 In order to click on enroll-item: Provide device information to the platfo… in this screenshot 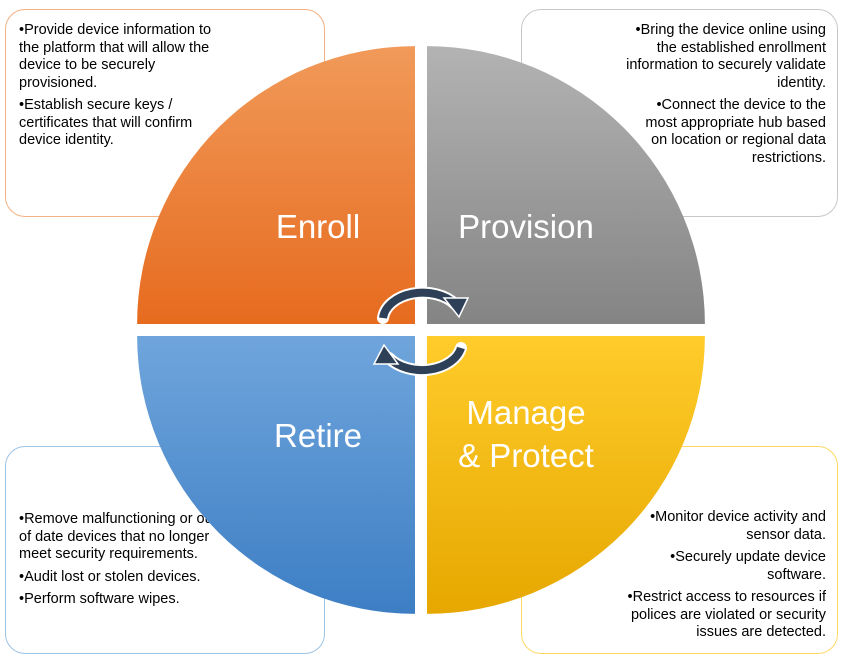, I will do `click(116, 57)`.